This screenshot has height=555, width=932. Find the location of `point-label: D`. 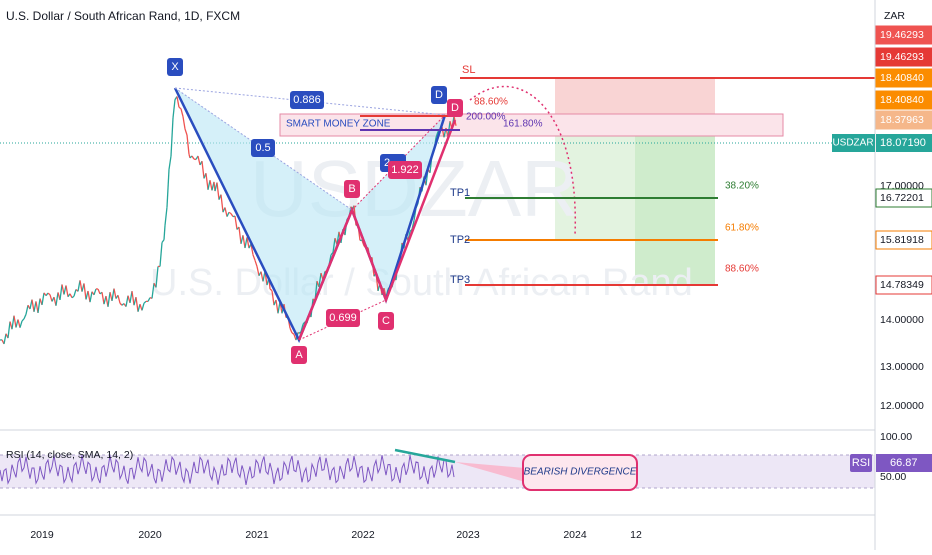

point-label: D is located at coordinates (455, 108).